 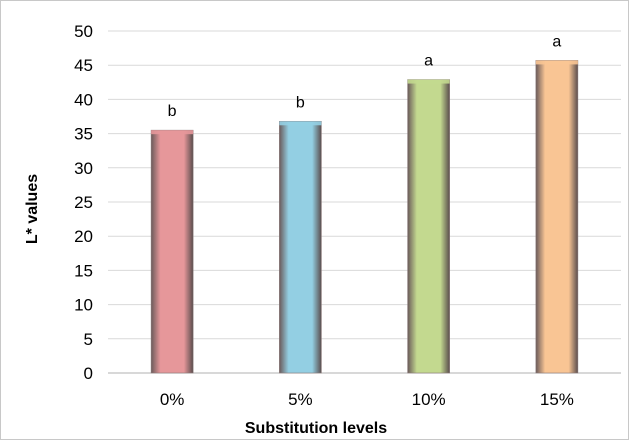 What do you see at coordinates (365, 76) in the screenshot?
I see `data-labels: b b a a` at bounding box center [365, 76].